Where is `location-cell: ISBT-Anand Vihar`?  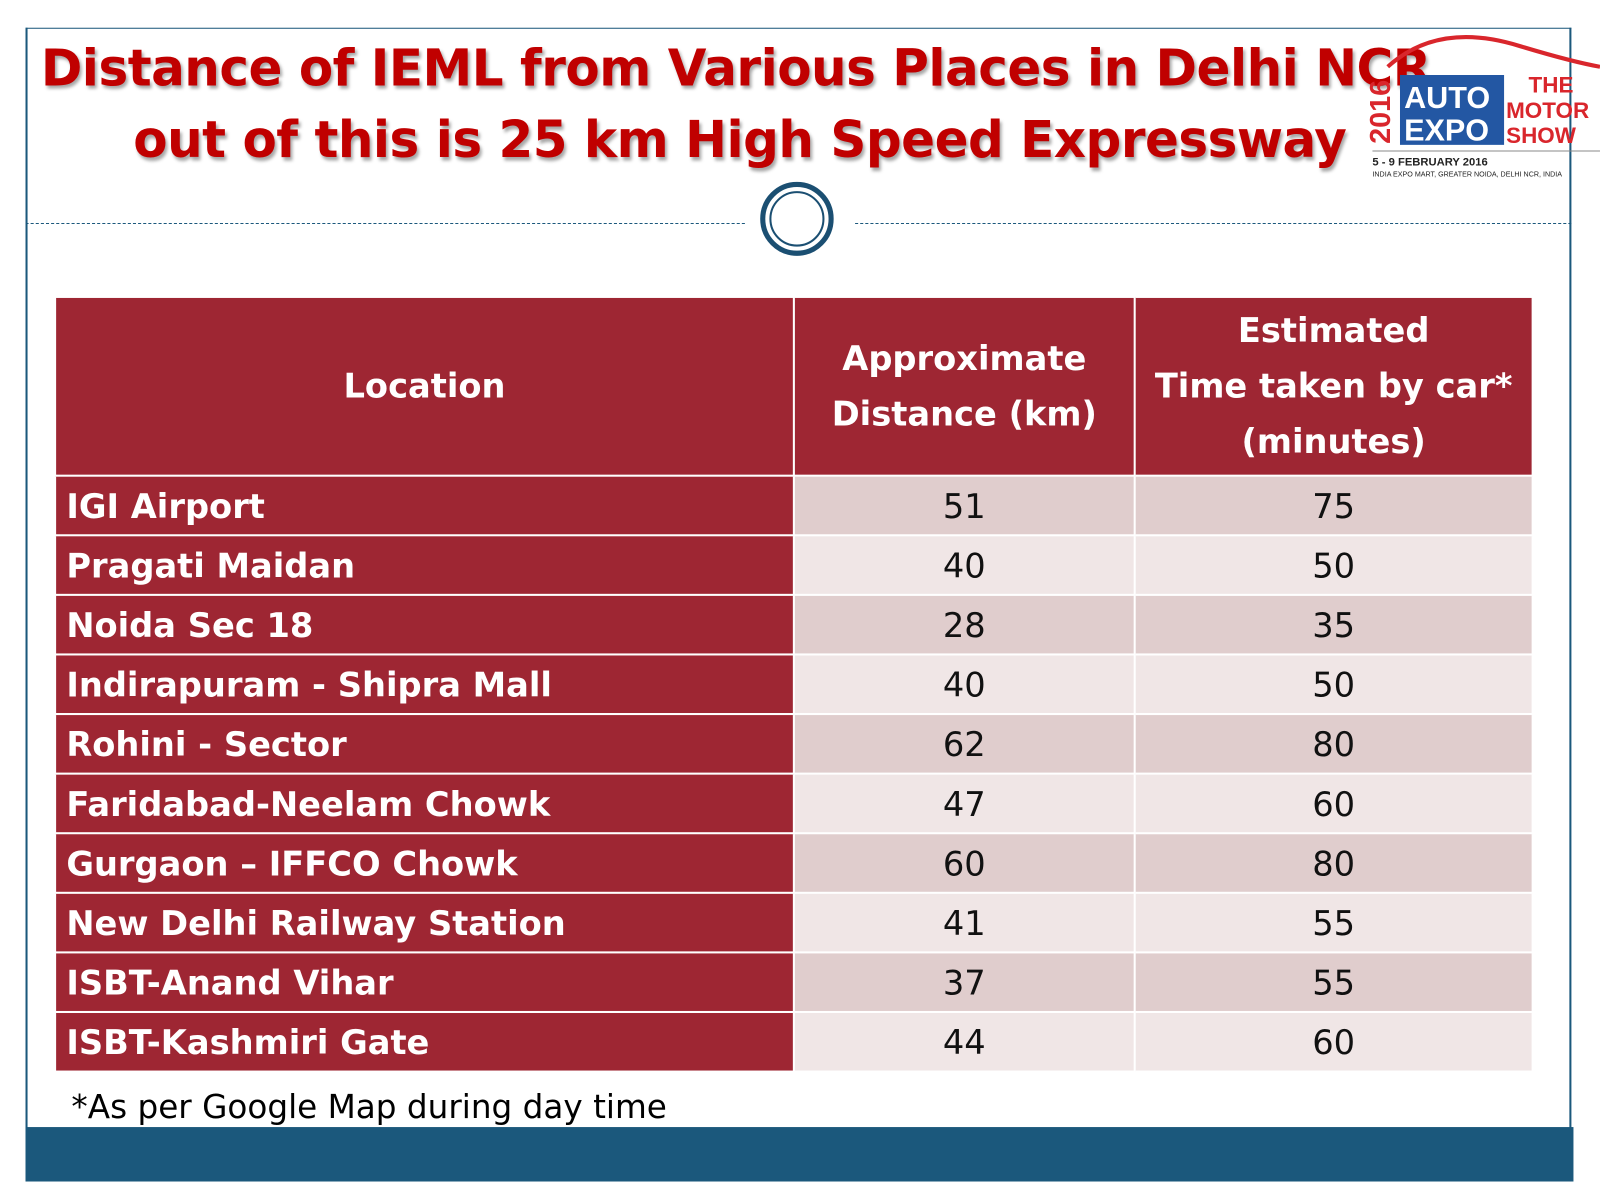
location-cell: ISBT-Anand Vihar is located at coordinates (424, 982).